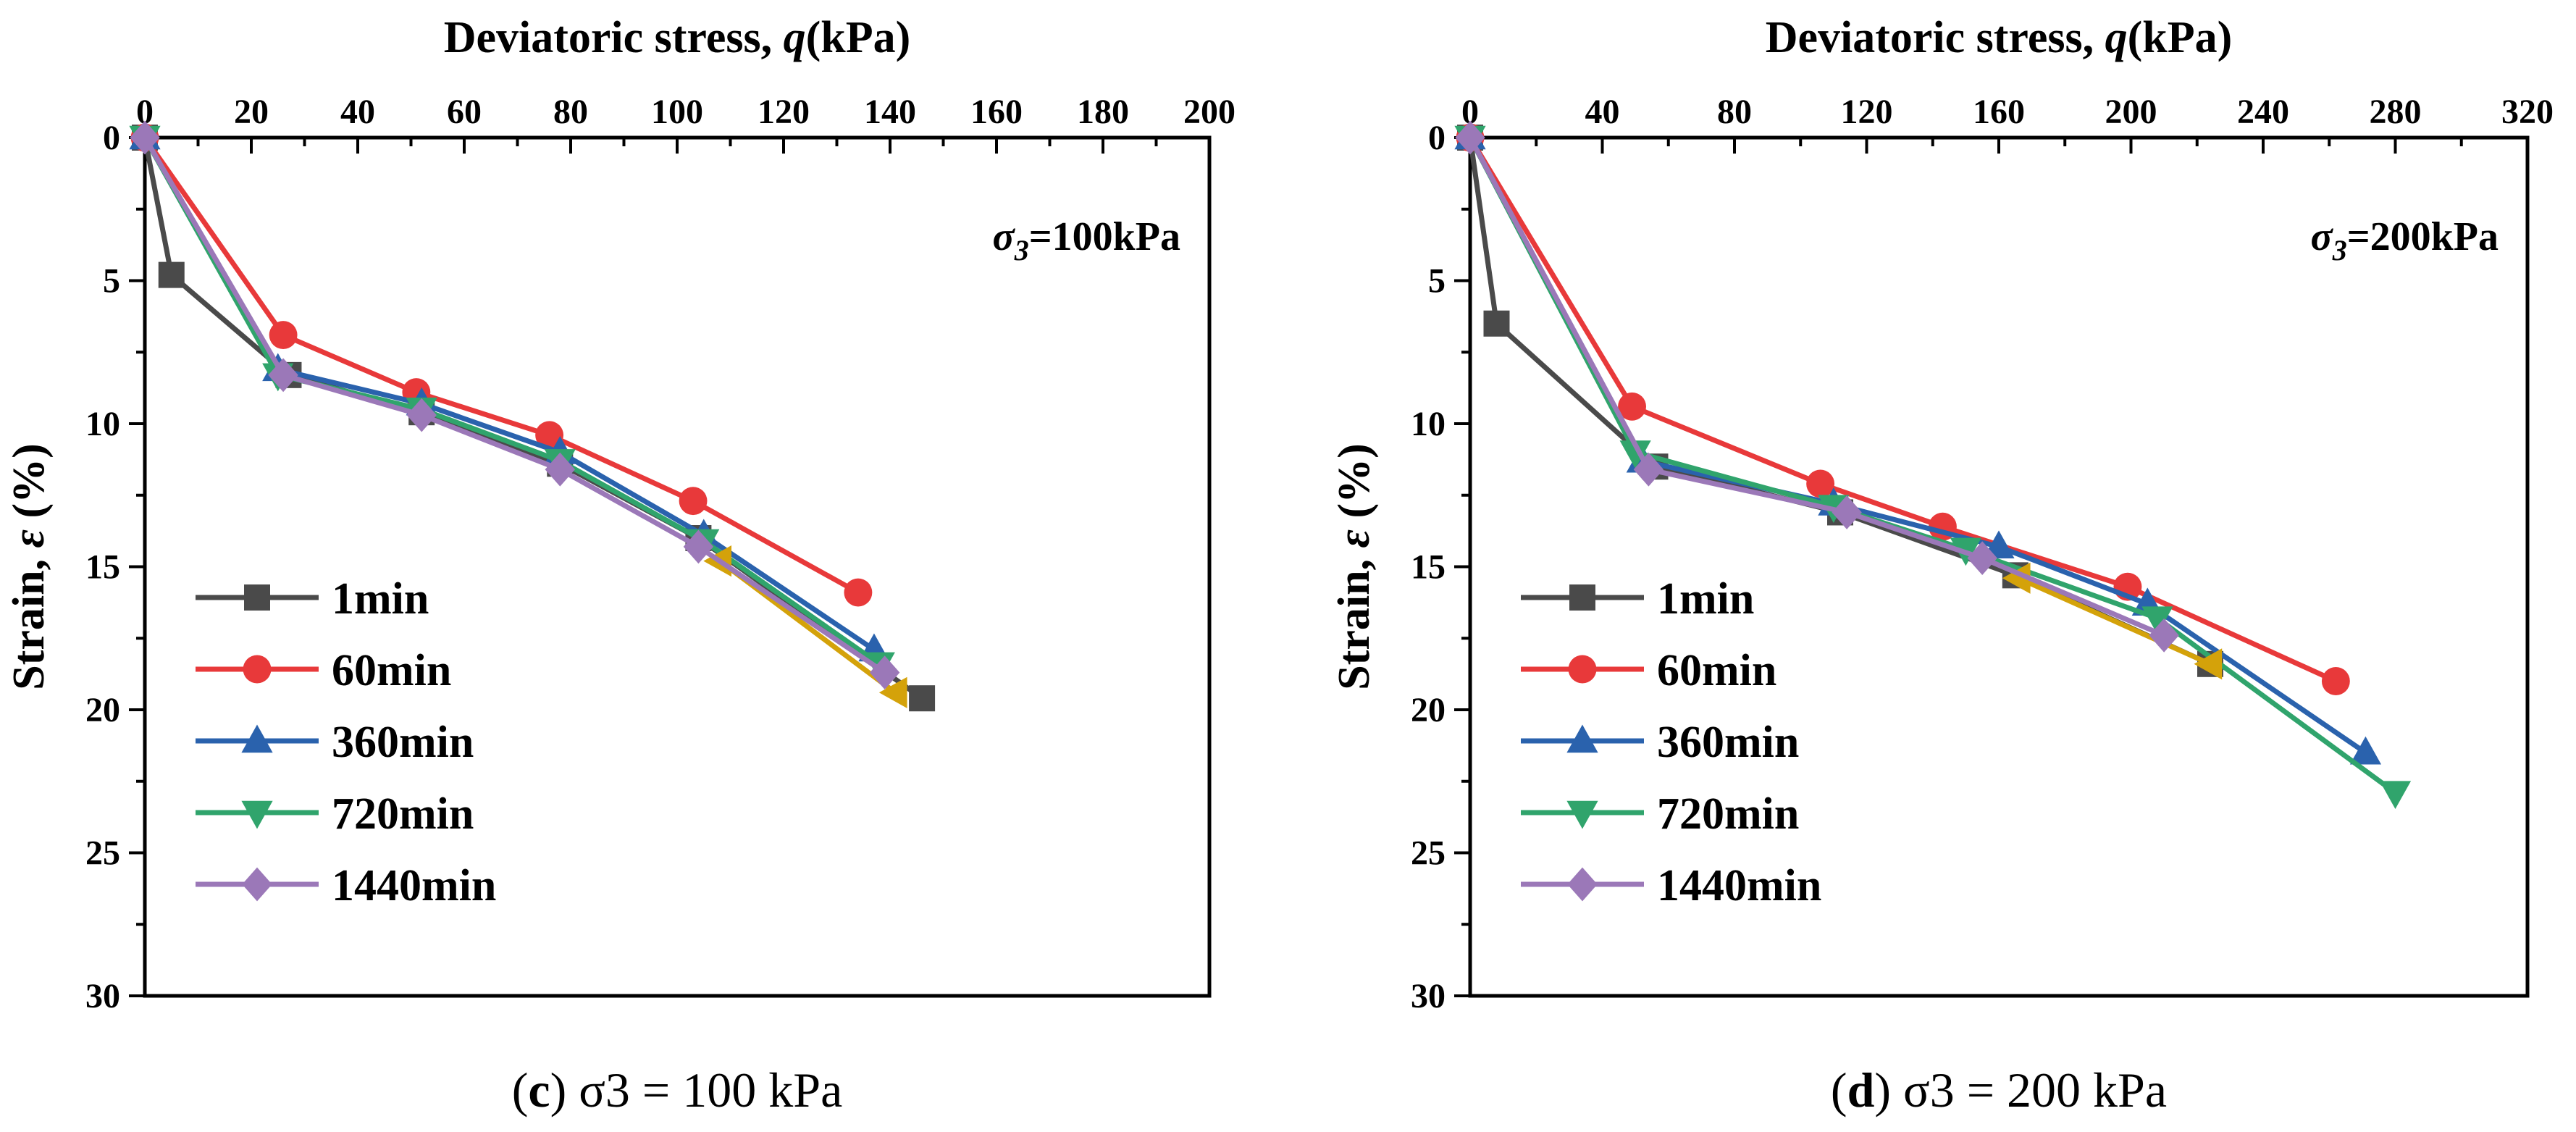 The width and height of the screenshot is (2576, 1132). I want to click on x-tick-label: 180, so click(1103, 112).